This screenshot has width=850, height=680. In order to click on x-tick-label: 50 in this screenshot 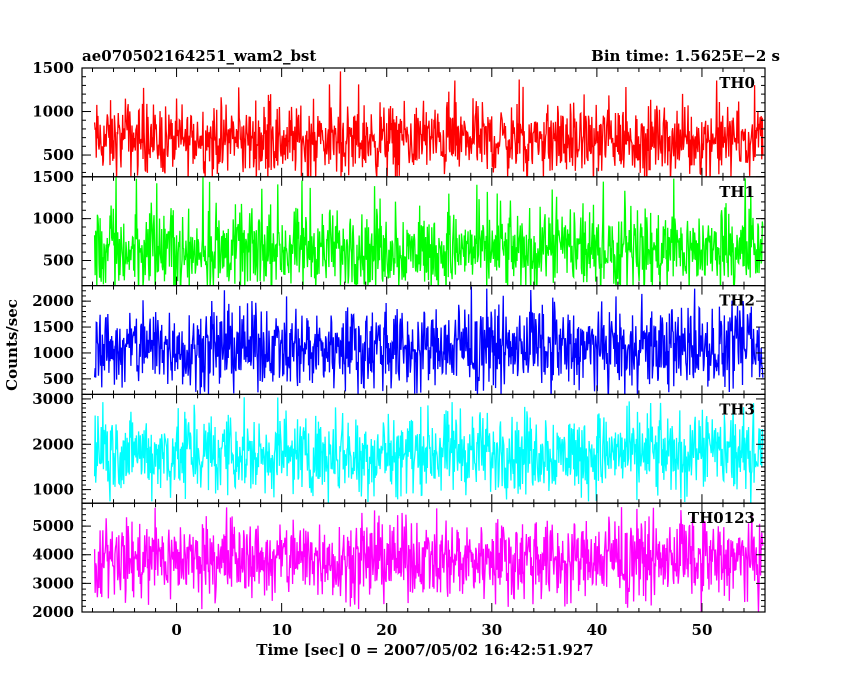, I will do `click(702, 630)`.